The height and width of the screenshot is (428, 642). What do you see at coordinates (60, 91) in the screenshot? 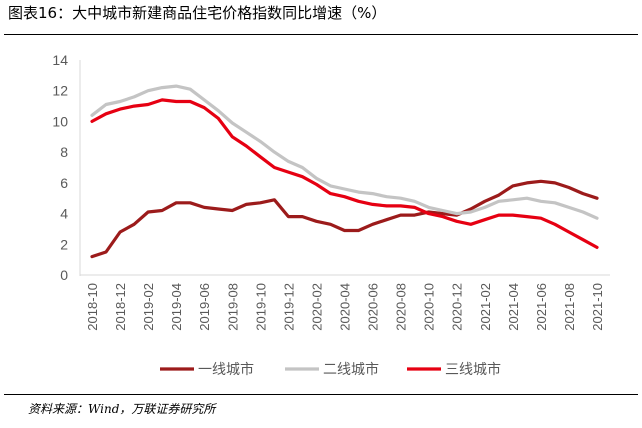
I see `y-tick-label: 12` at bounding box center [60, 91].